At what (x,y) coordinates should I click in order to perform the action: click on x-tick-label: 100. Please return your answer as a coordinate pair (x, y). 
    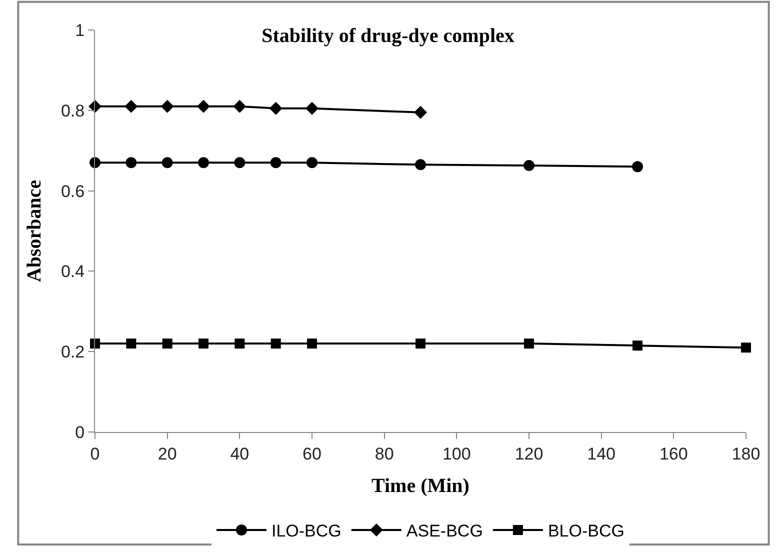
    Looking at the image, I should click on (456, 454).